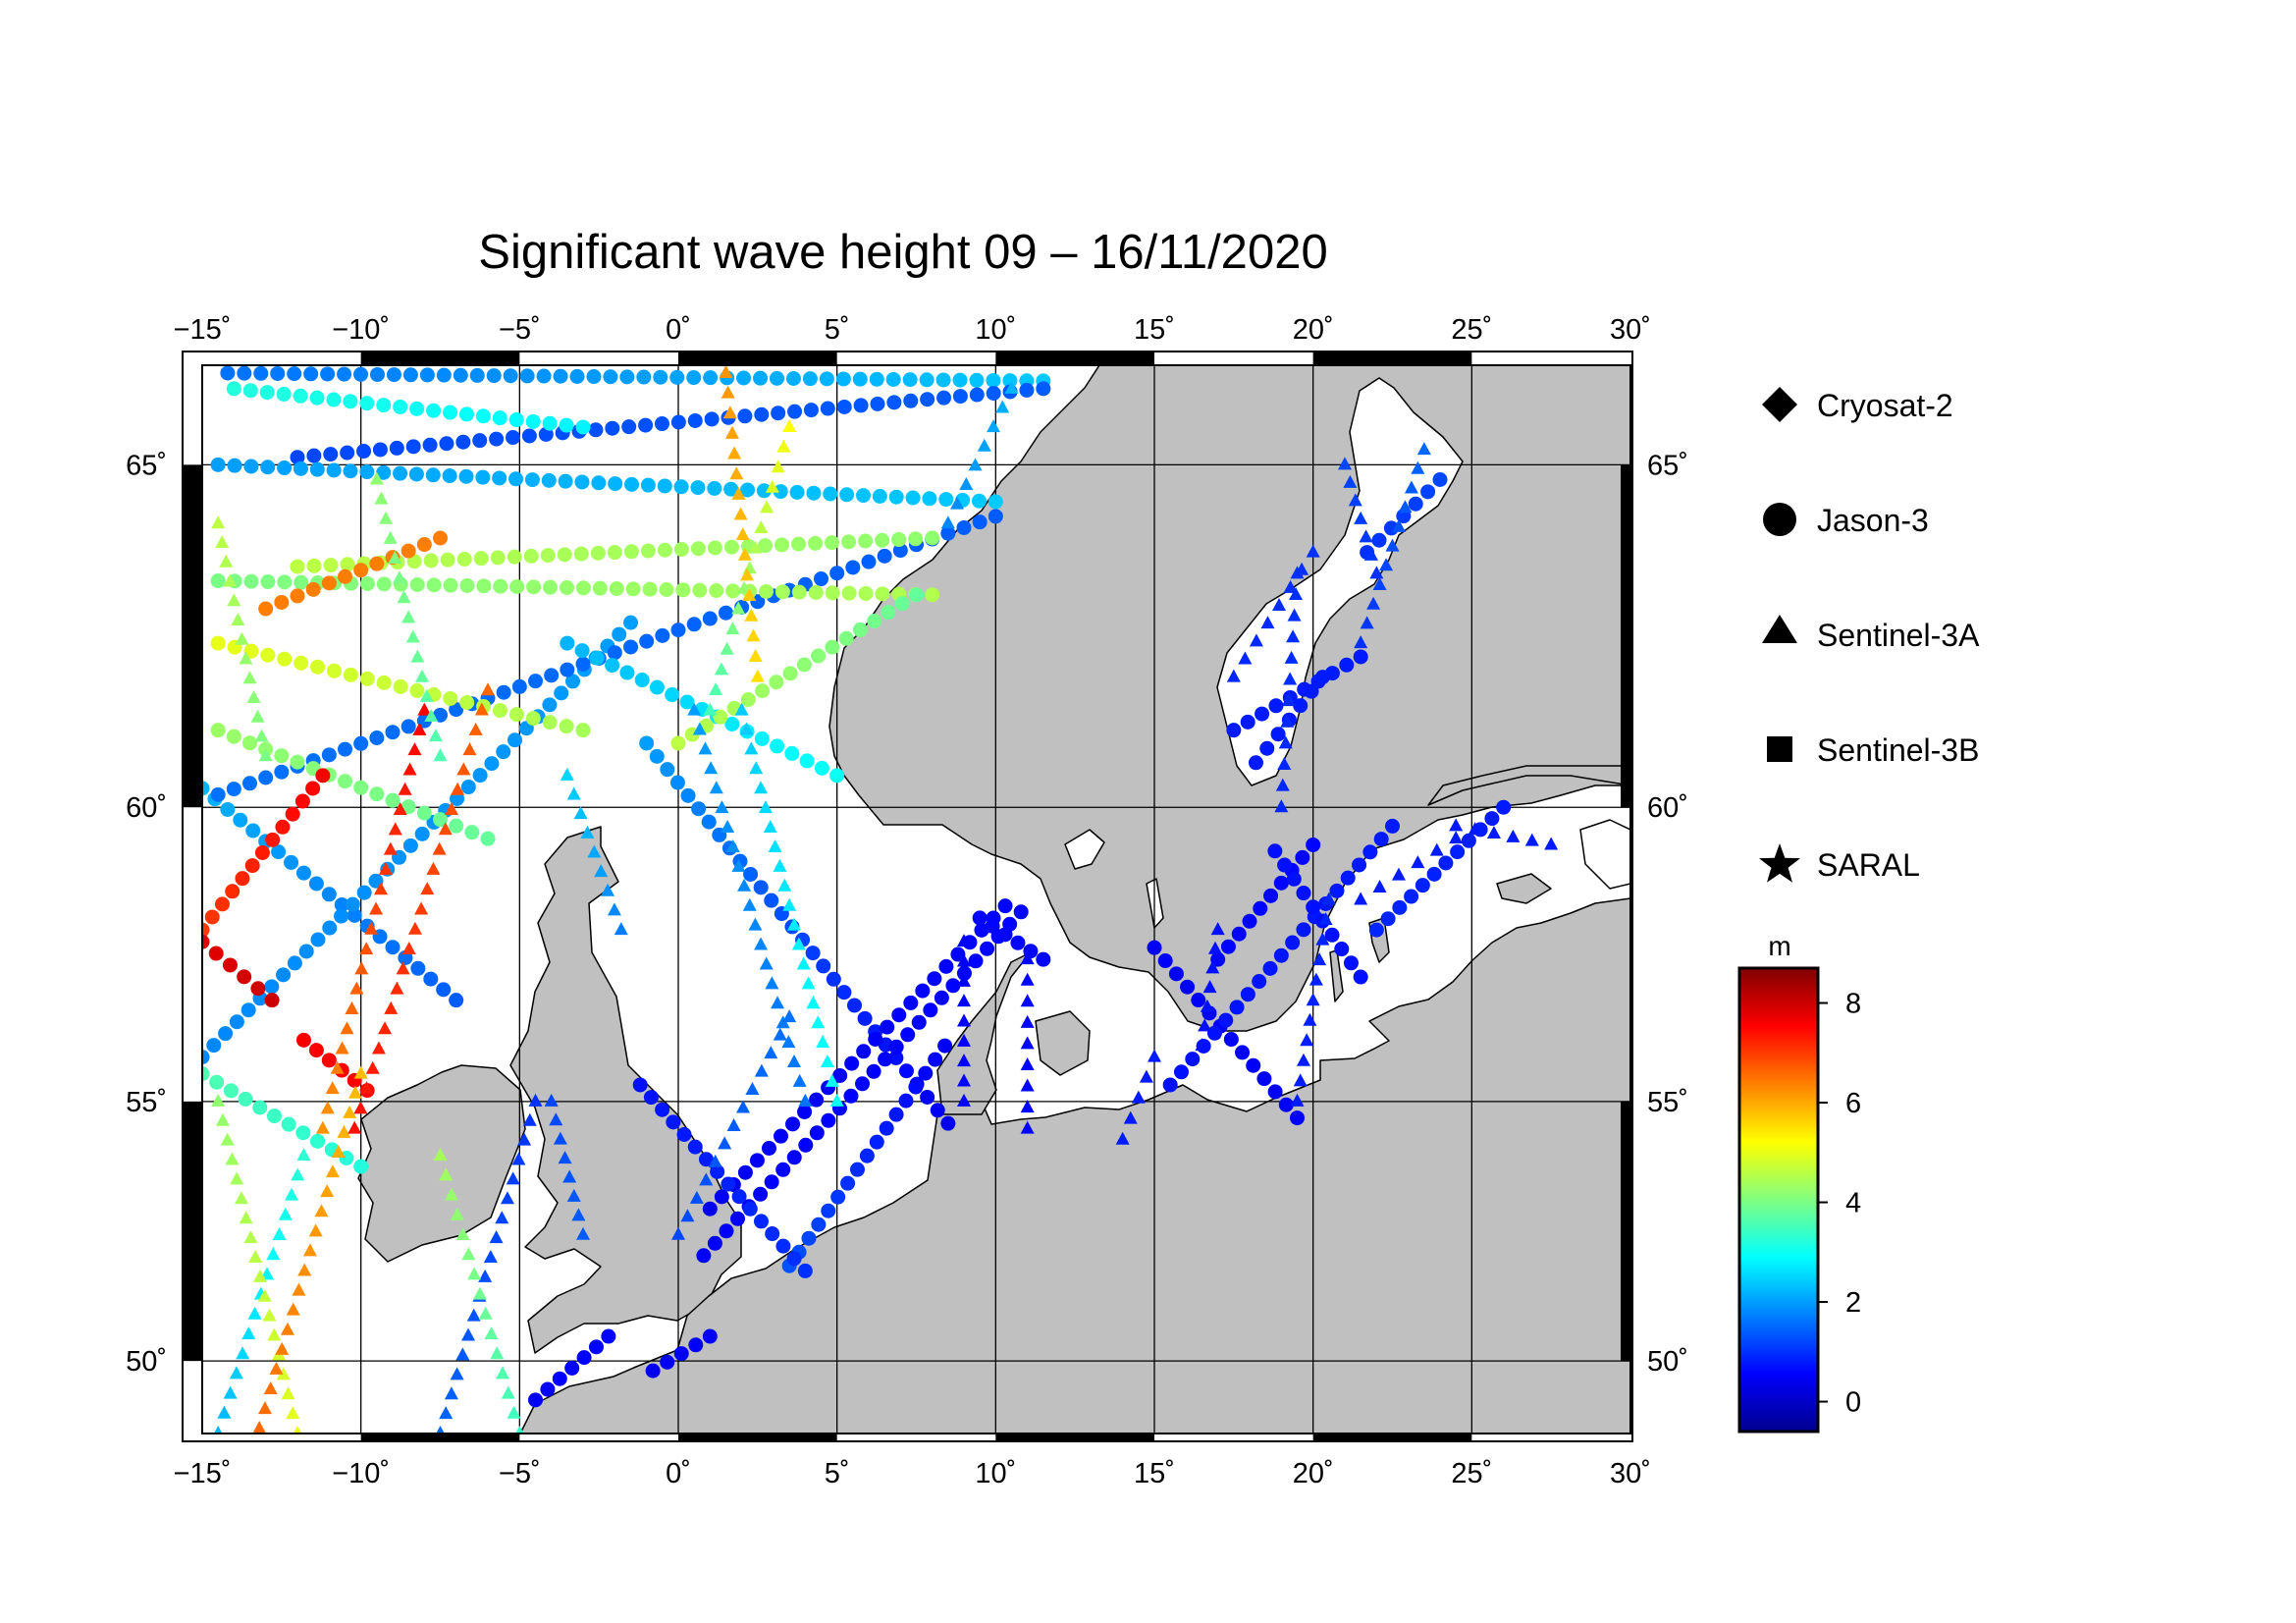 The height and width of the screenshot is (1623, 2296). What do you see at coordinates (1853, 1004) in the screenshot?
I see `colorbar-tick-label: 8` at bounding box center [1853, 1004].